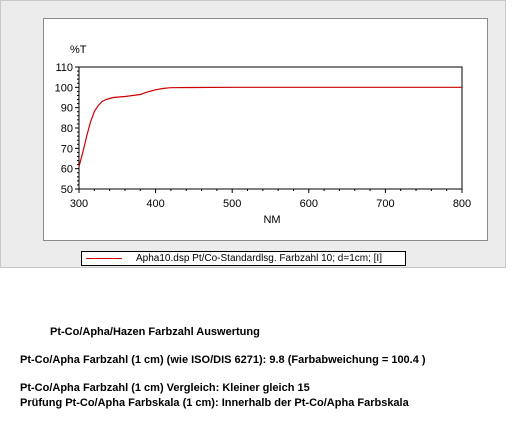 Image resolution: width=524 pixels, height=426 pixels. I want to click on x-tick-label: 600, so click(309, 204).